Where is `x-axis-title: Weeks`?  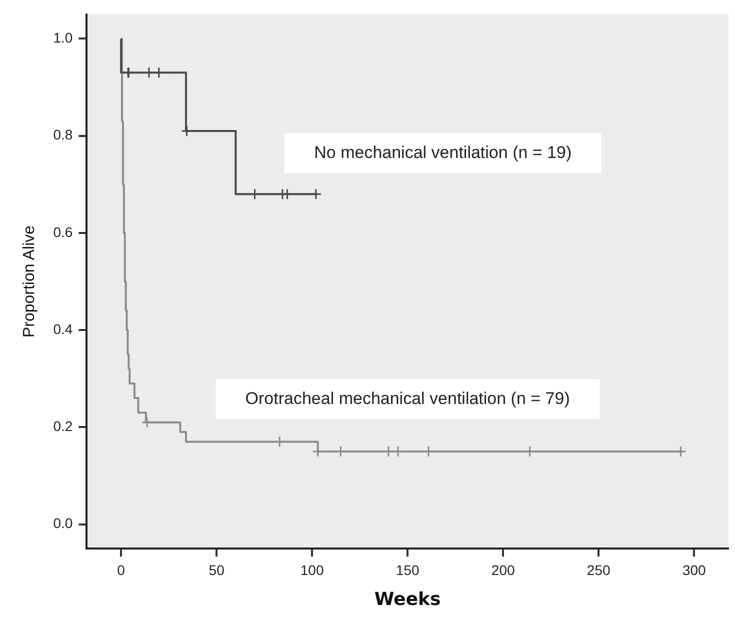 x-axis-title: Weeks is located at coordinates (407, 599).